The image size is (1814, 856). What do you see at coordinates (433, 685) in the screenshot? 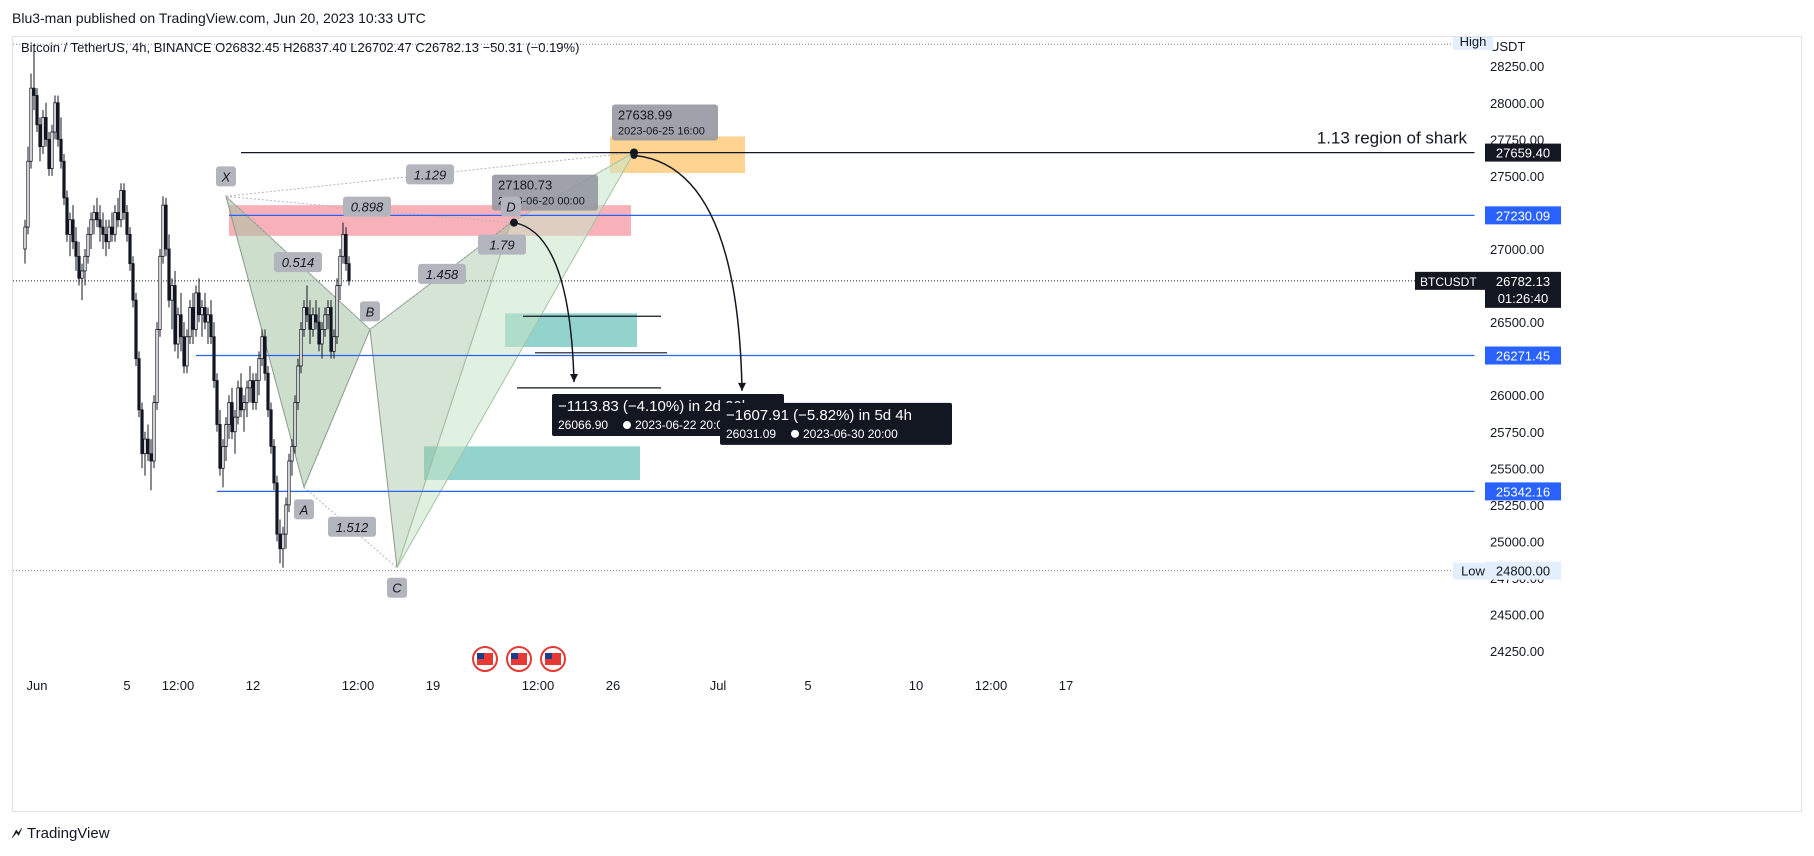
I see `x-tick-label: 19` at bounding box center [433, 685].